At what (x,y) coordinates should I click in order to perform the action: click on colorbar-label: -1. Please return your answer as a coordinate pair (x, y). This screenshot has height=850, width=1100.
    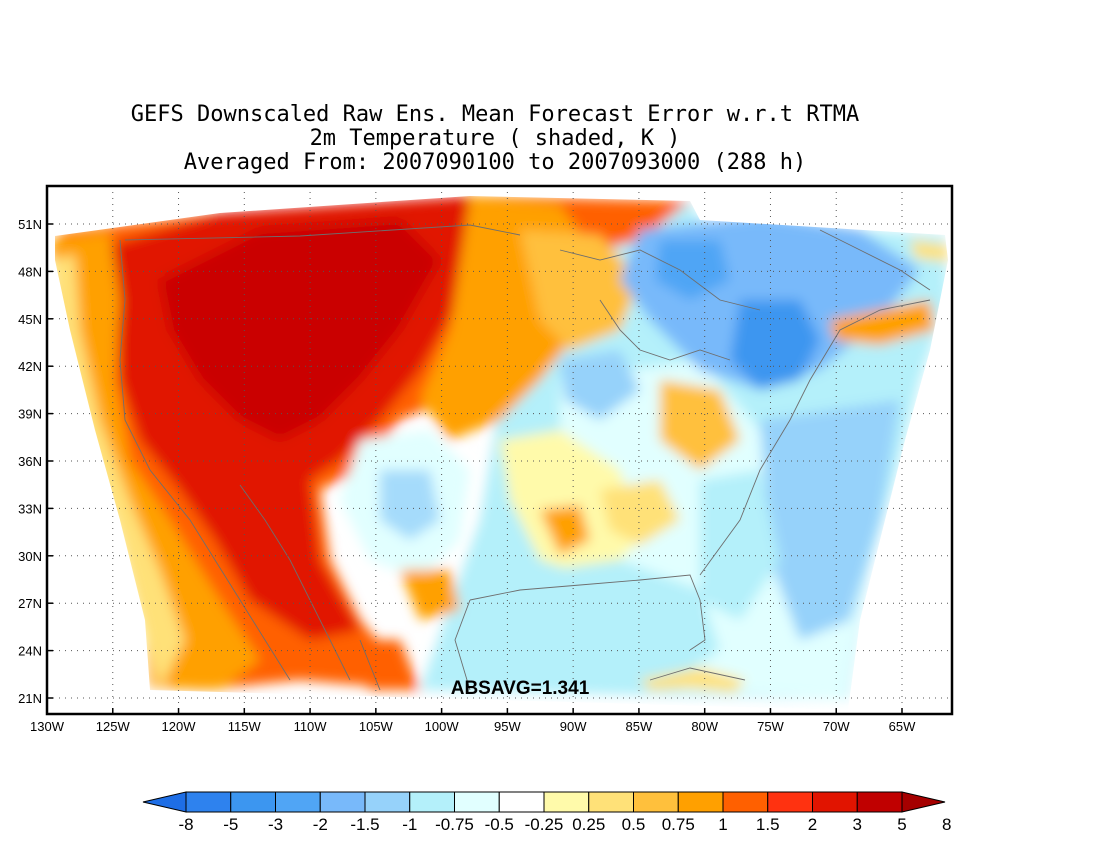
    Looking at the image, I should click on (409, 824).